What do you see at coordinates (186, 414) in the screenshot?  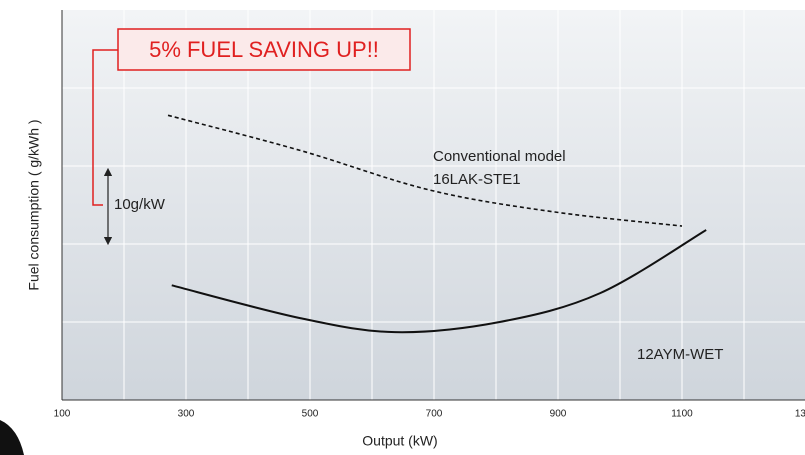 I see `x-tick-label: 300` at bounding box center [186, 414].